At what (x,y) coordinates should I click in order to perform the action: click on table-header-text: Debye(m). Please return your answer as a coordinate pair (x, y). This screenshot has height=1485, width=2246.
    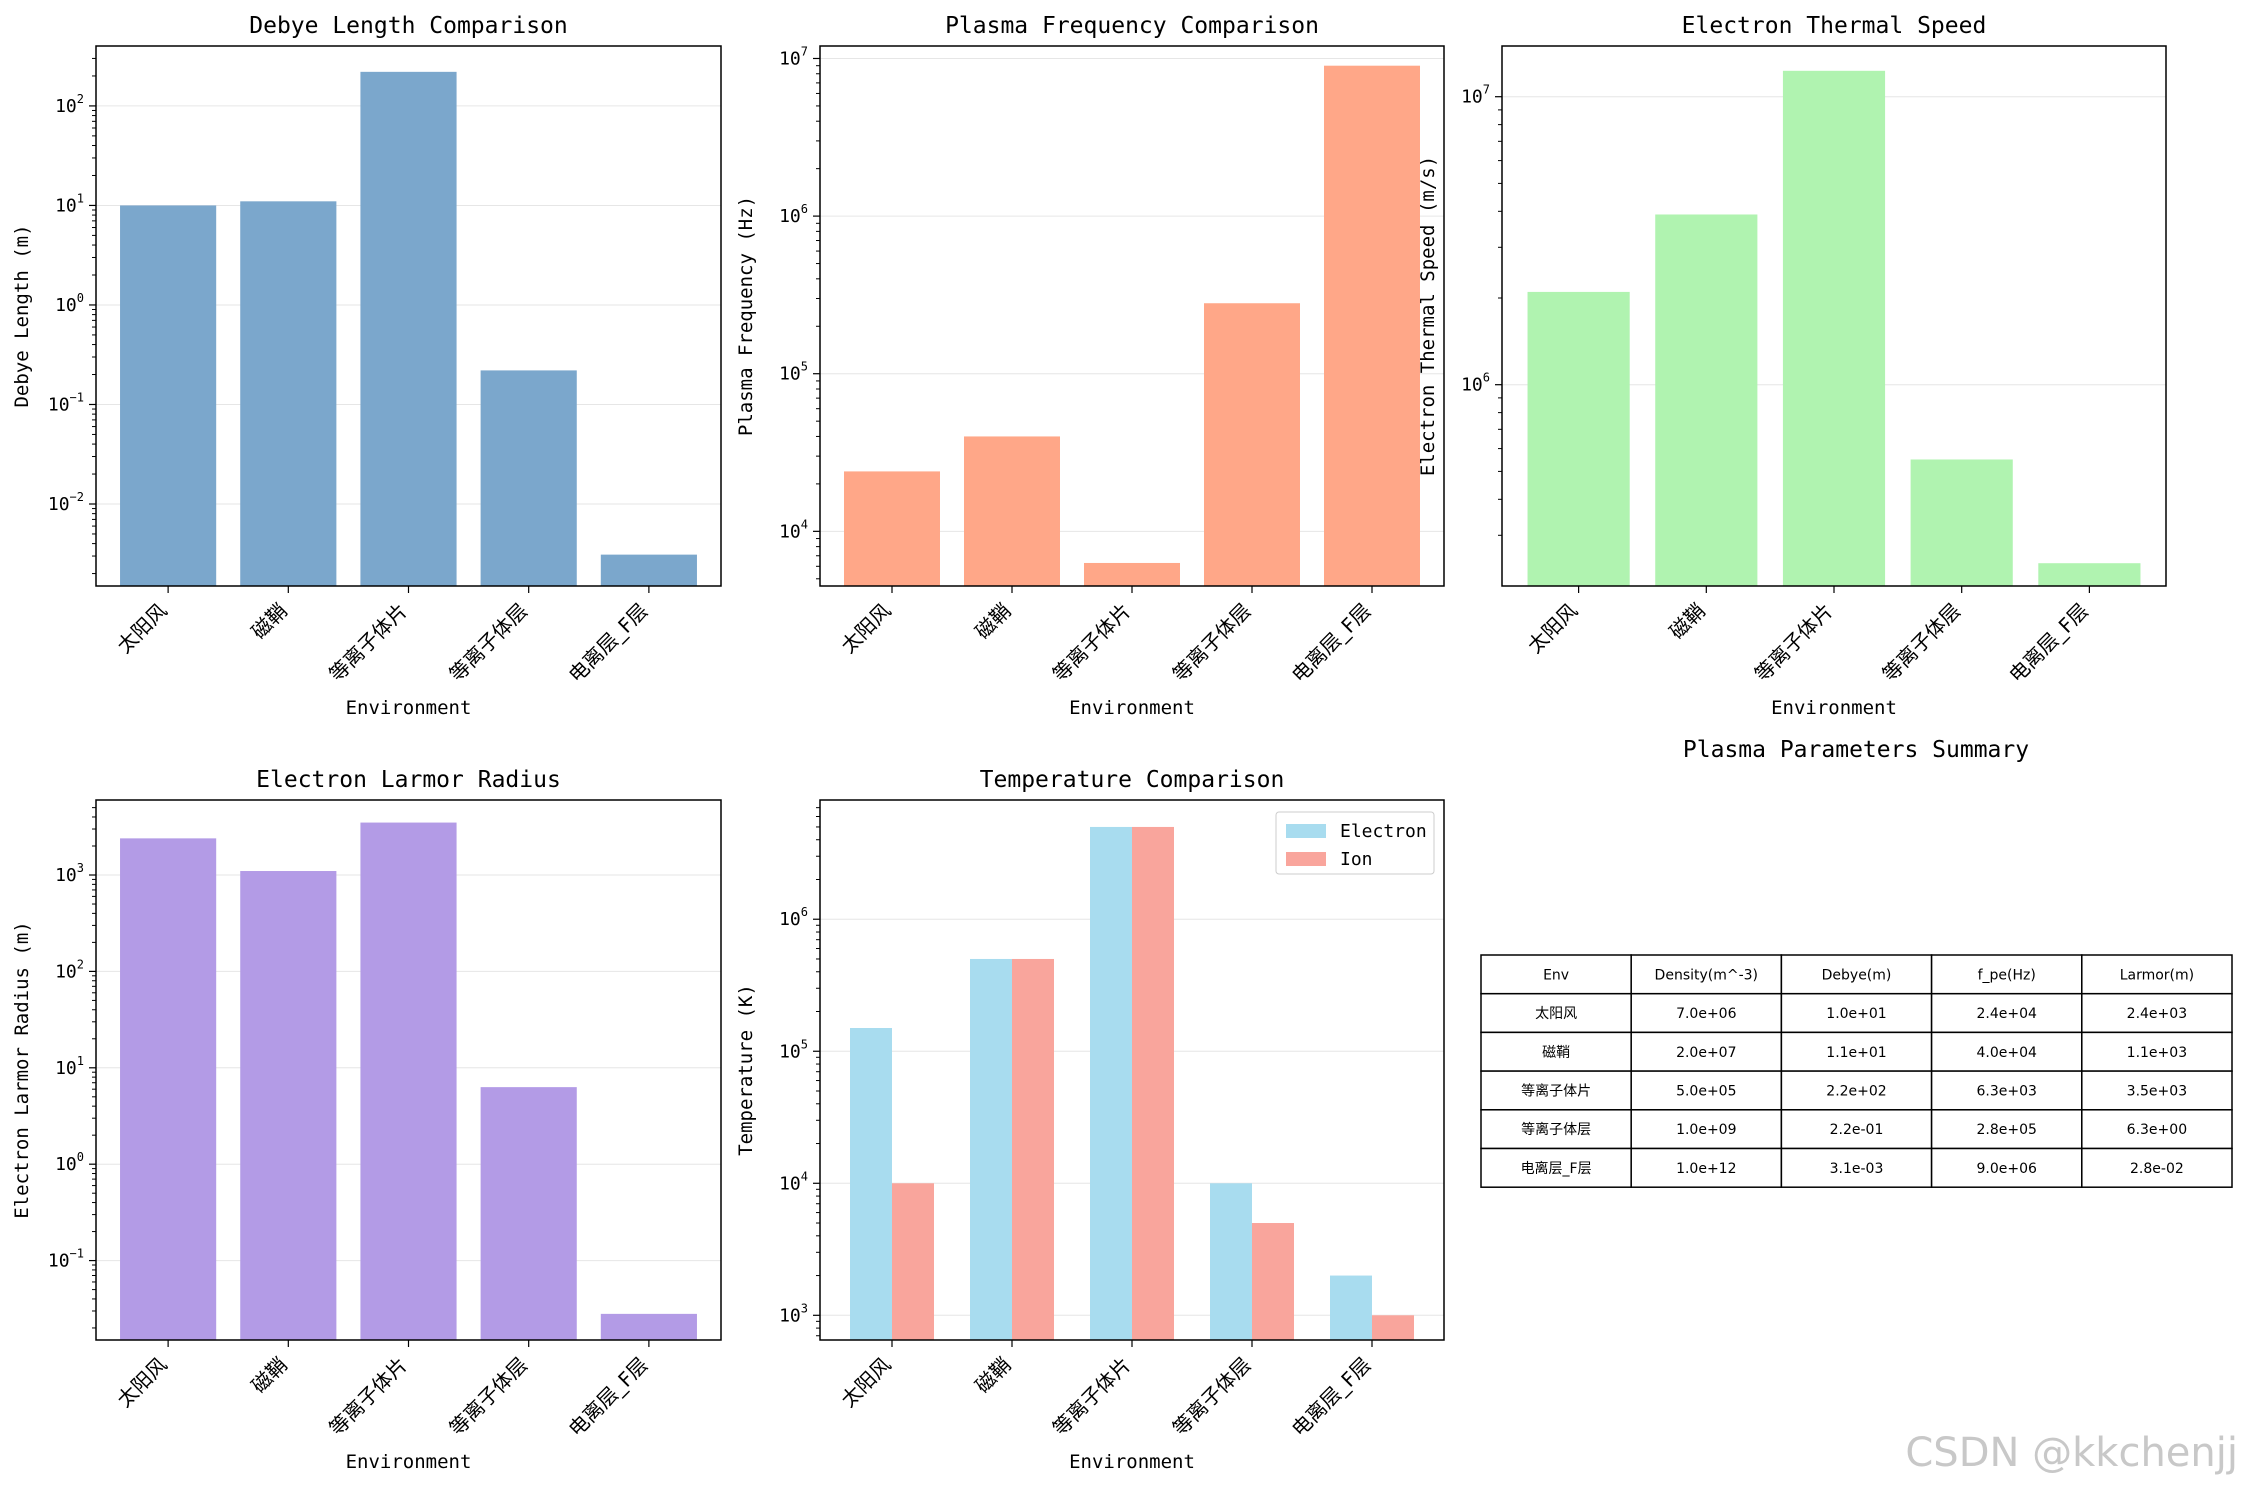
    Looking at the image, I should click on (1857, 975).